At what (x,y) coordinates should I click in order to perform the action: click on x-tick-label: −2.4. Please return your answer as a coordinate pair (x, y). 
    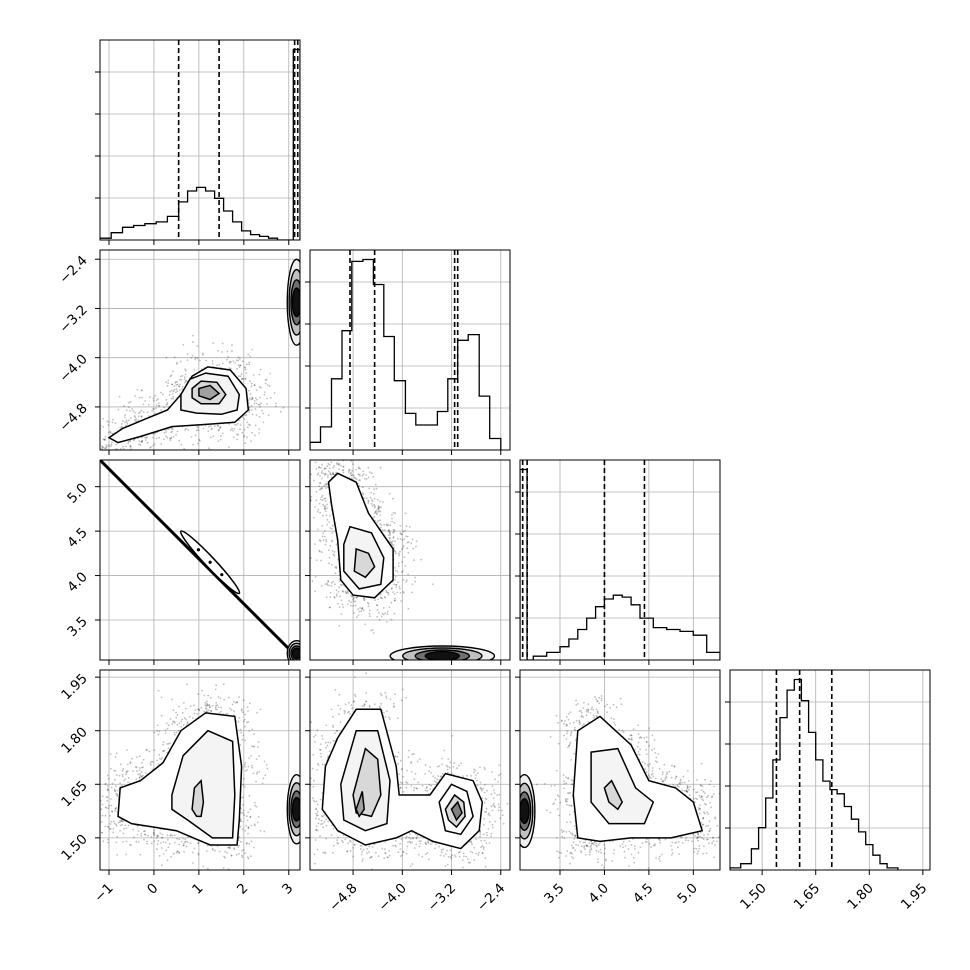
    Looking at the image, I should click on (491, 897).